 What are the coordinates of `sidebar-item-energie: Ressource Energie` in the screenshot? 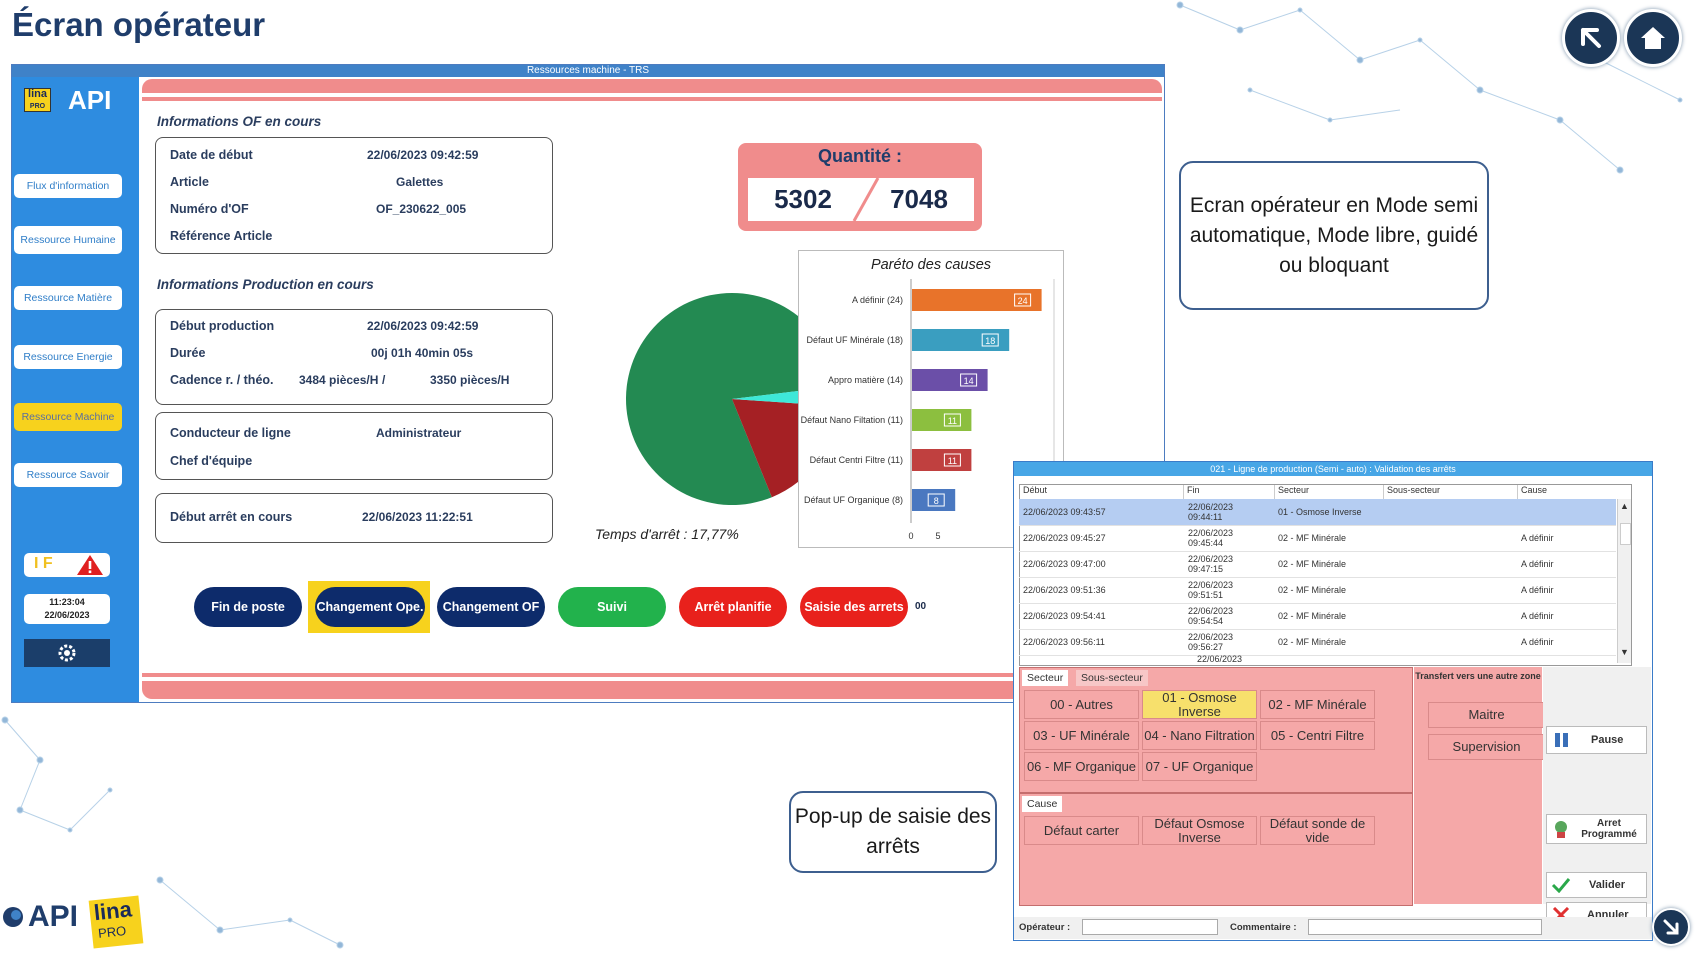 It's located at (68, 357).